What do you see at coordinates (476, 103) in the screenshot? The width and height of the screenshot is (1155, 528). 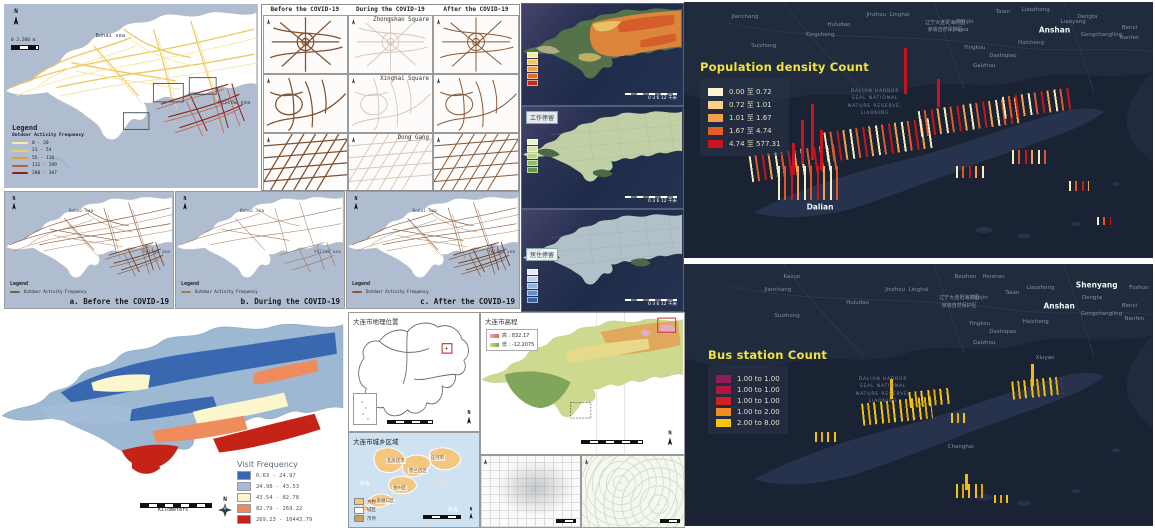 I see `map-cell-xinghai-after` at bounding box center [476, 103].